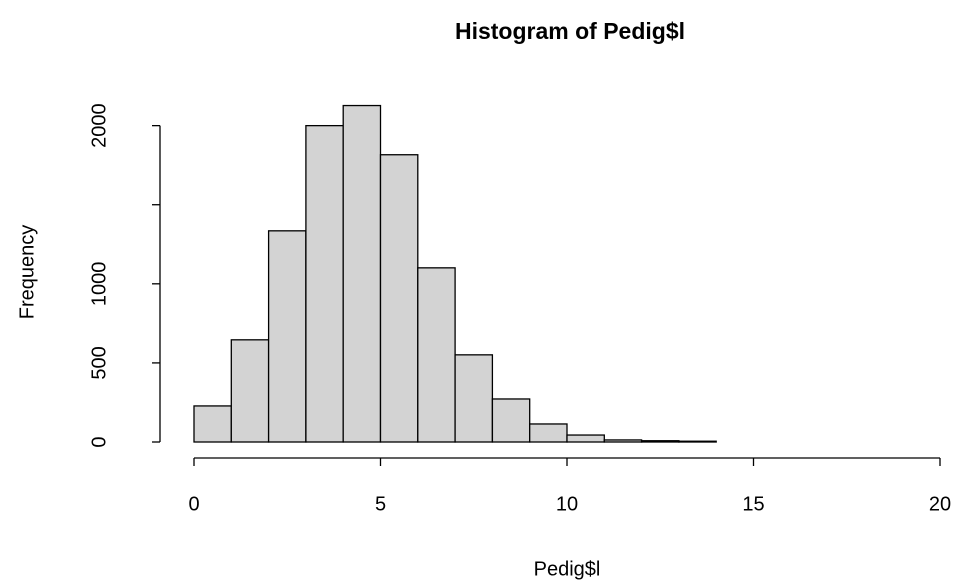  Describe the element at coordinates (567, 504) in the screenshot. I see `x-tick-label: 10` at that location.